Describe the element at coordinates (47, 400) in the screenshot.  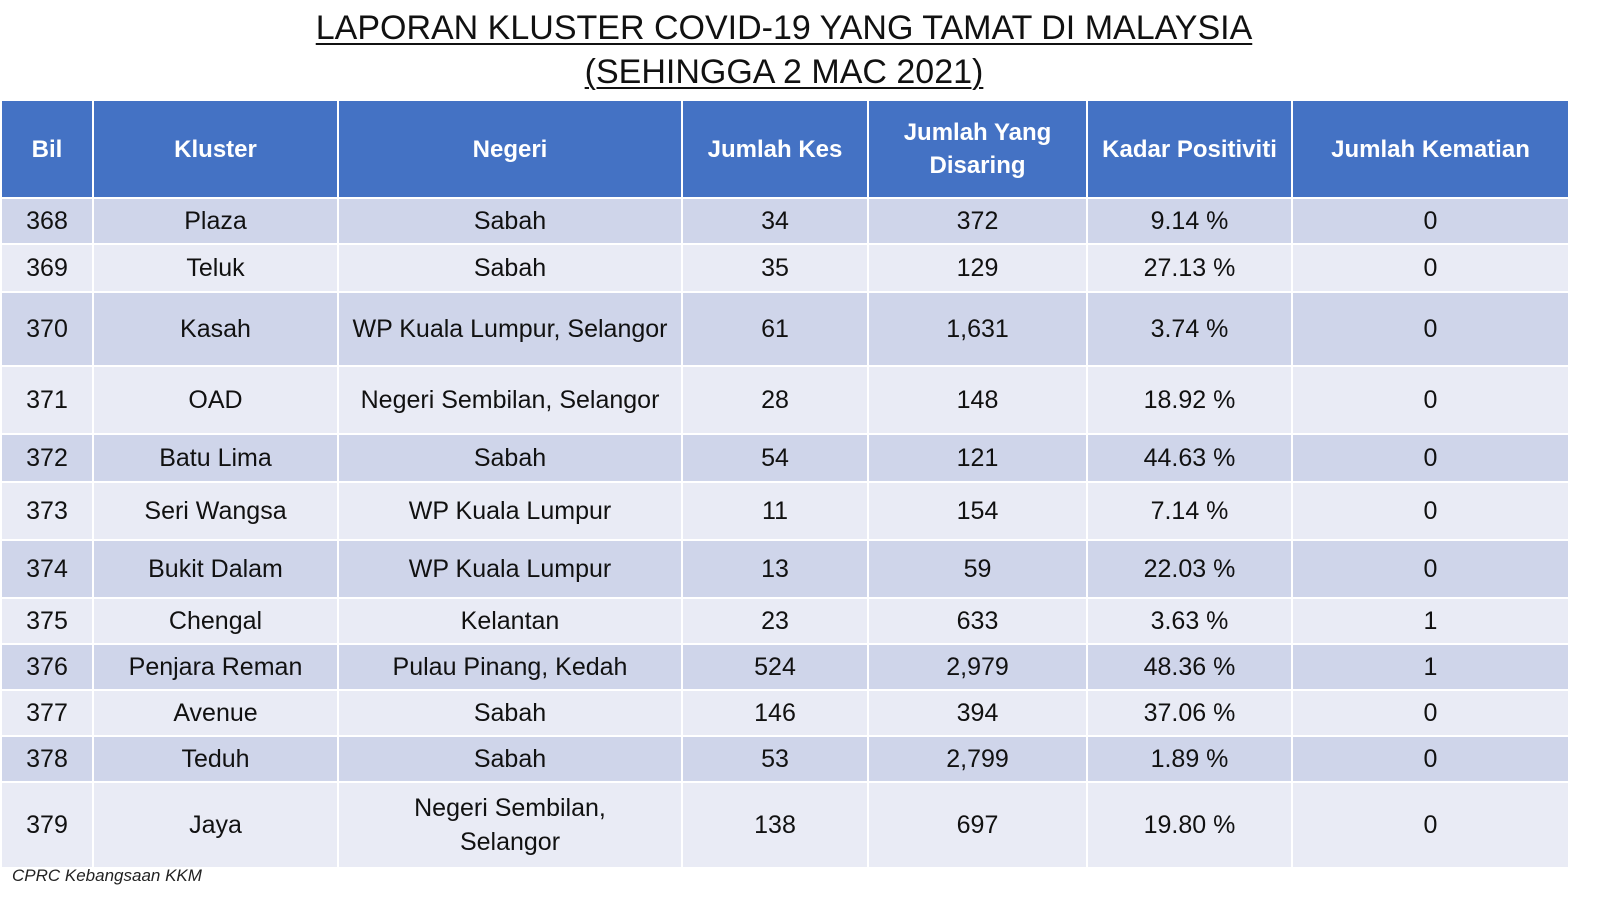
I see `cell-bil: 371` at that location.